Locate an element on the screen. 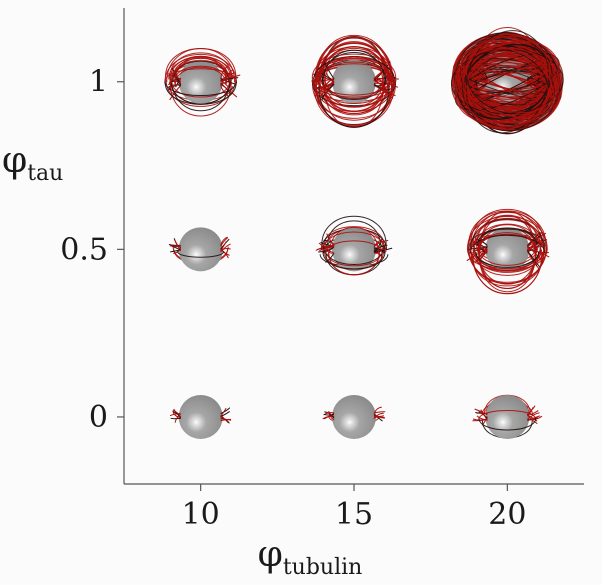 Image resolution: width=602 pixels, height=585 pixels. x-tick-label: 10 is located at coordinates (201, 514).